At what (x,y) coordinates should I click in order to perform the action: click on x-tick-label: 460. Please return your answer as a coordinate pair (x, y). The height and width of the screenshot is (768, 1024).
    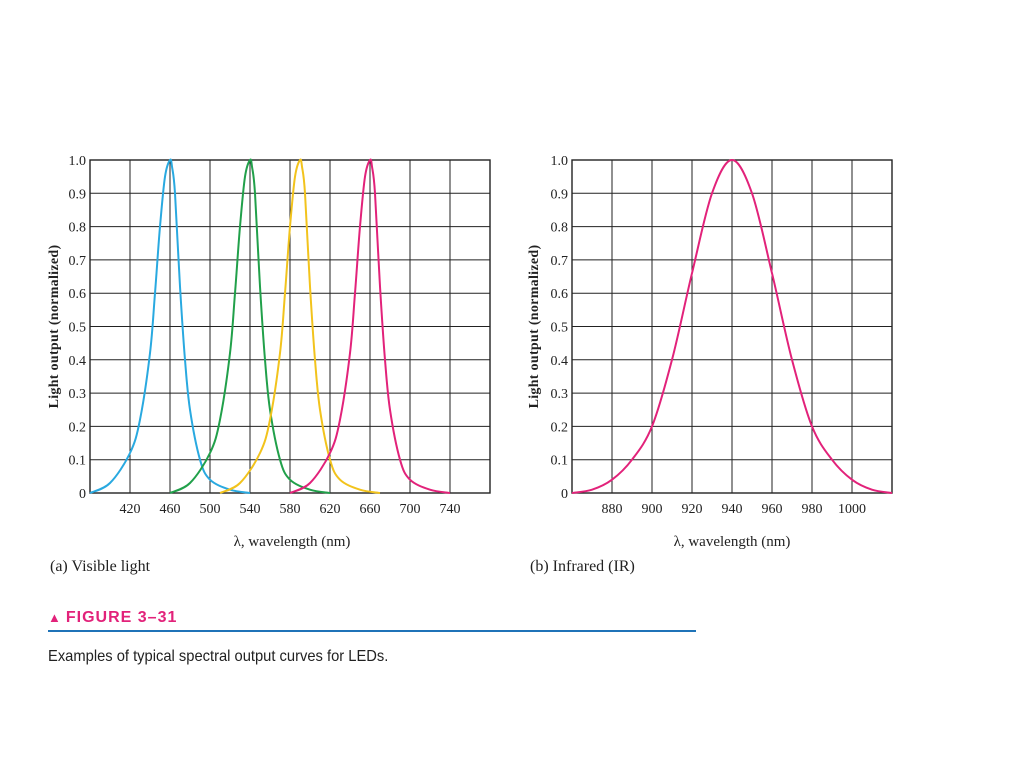
    Looking at the image, I should click on (170, 509).